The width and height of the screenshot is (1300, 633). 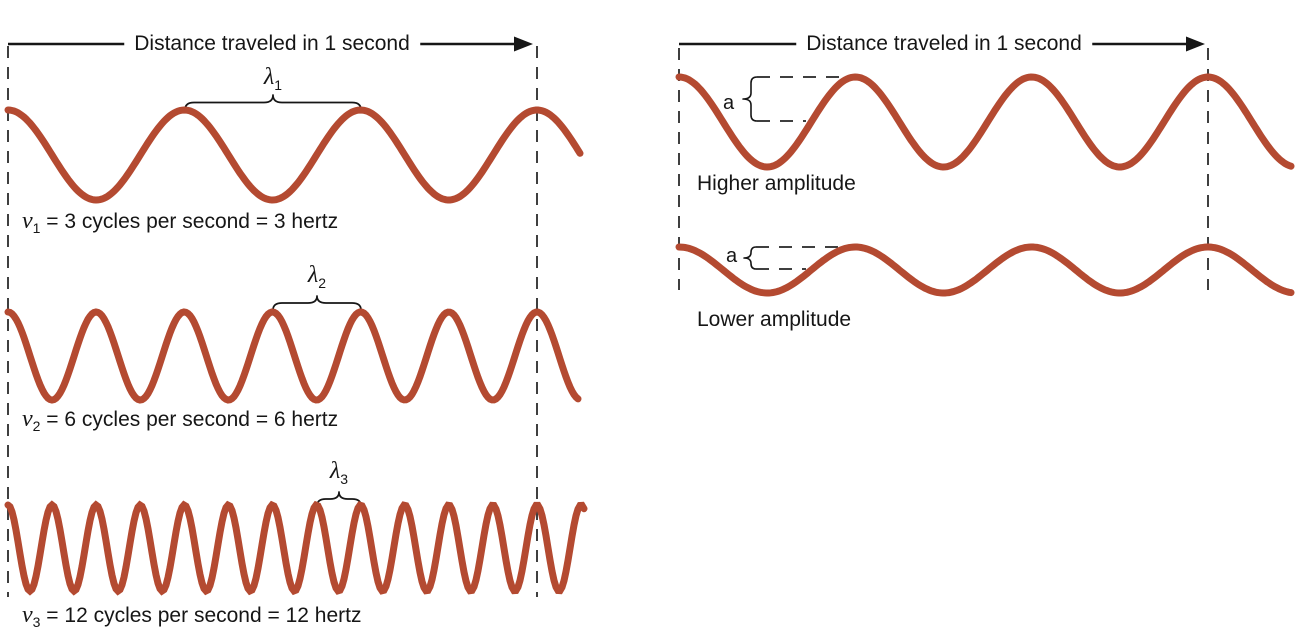 What do you see at coordinates (985, 122) in the screenshot?
I see `wave-higher-amplitude` at bounding box center [985, 122].